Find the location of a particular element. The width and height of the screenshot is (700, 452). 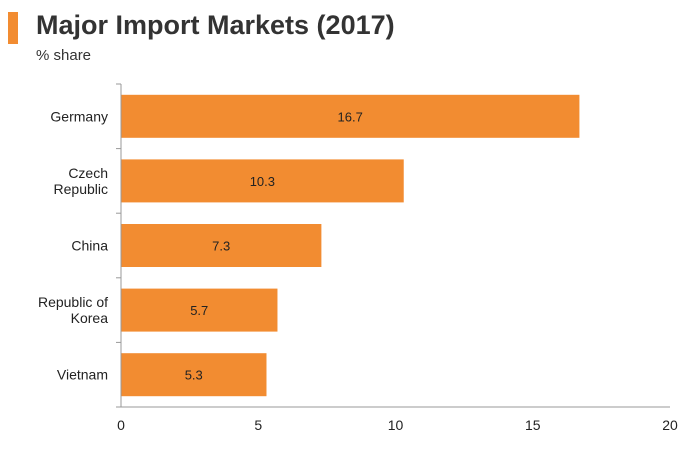

category-label-line: China is located at coordinates (89, 246).